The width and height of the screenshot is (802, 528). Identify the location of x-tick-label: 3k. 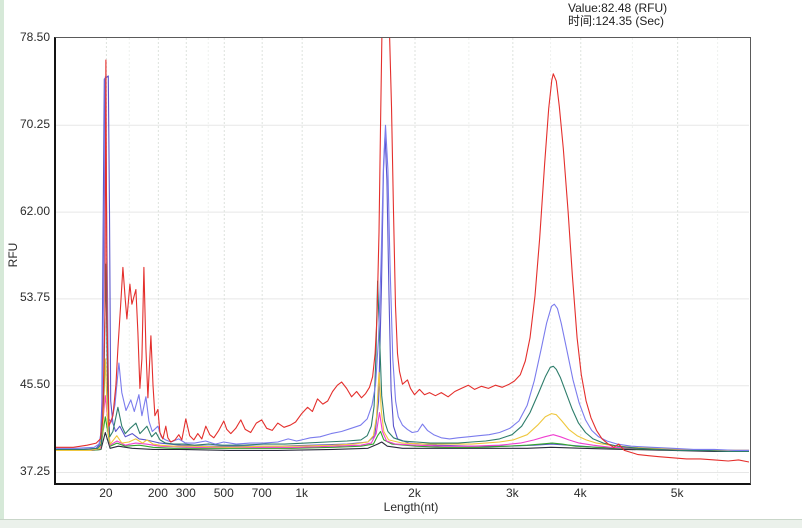
(512, 493).